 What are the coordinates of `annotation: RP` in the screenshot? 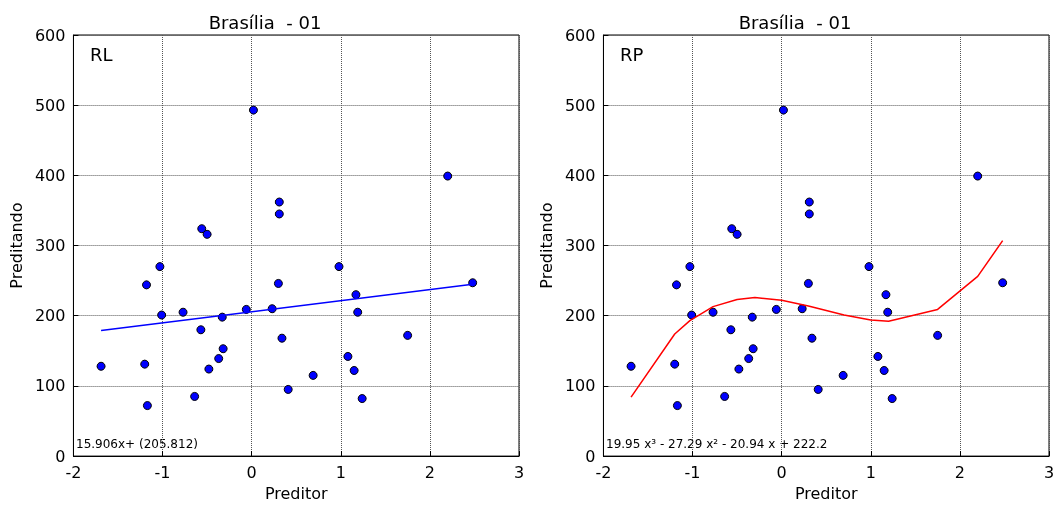 It's located at (632, 54).